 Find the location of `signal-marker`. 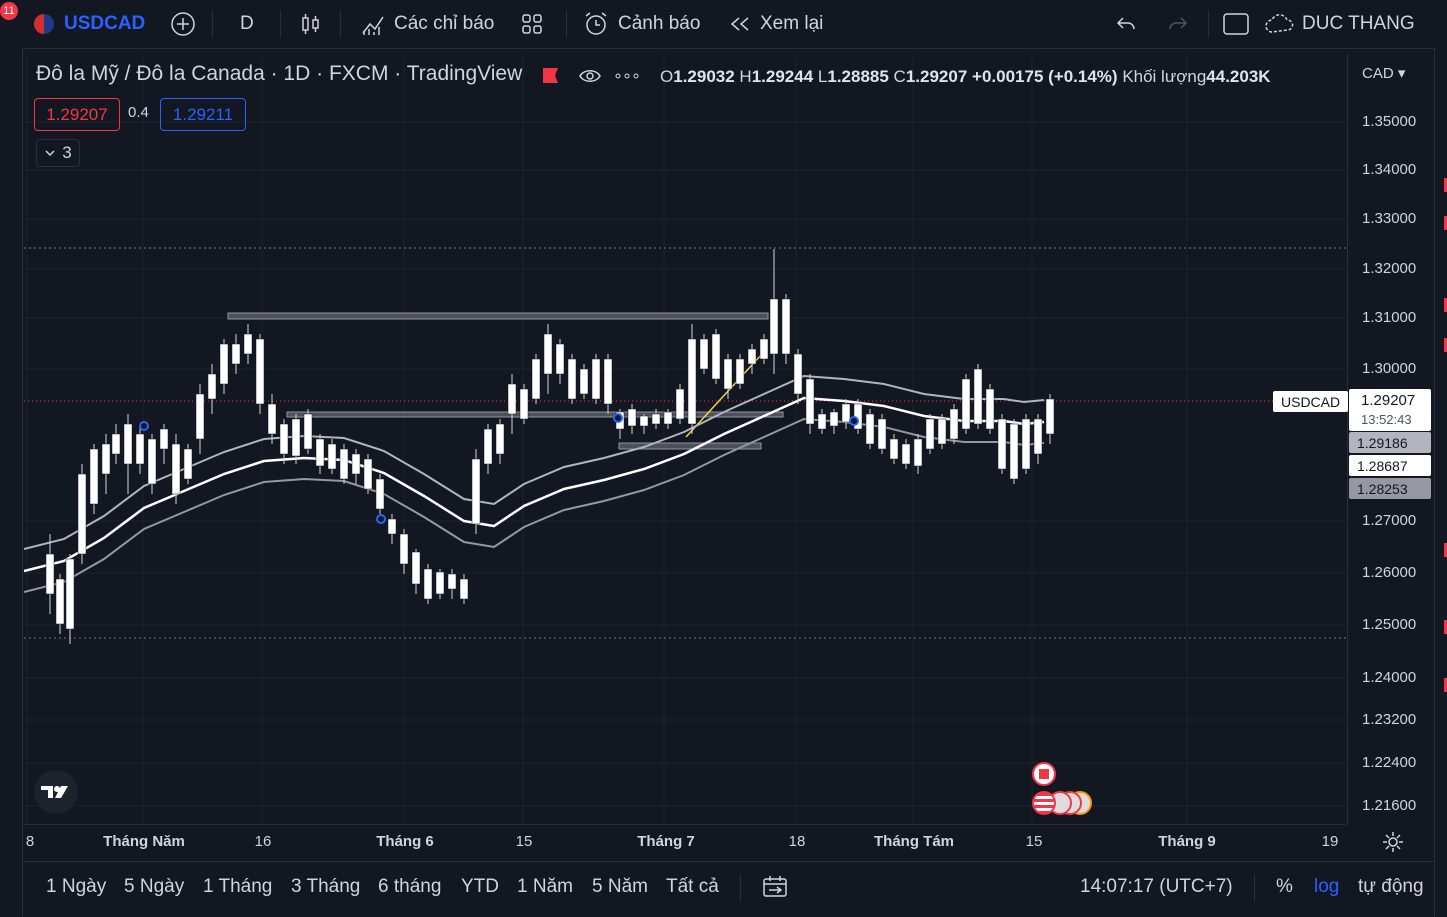

signal-marker is located at coordinates (144, 426).